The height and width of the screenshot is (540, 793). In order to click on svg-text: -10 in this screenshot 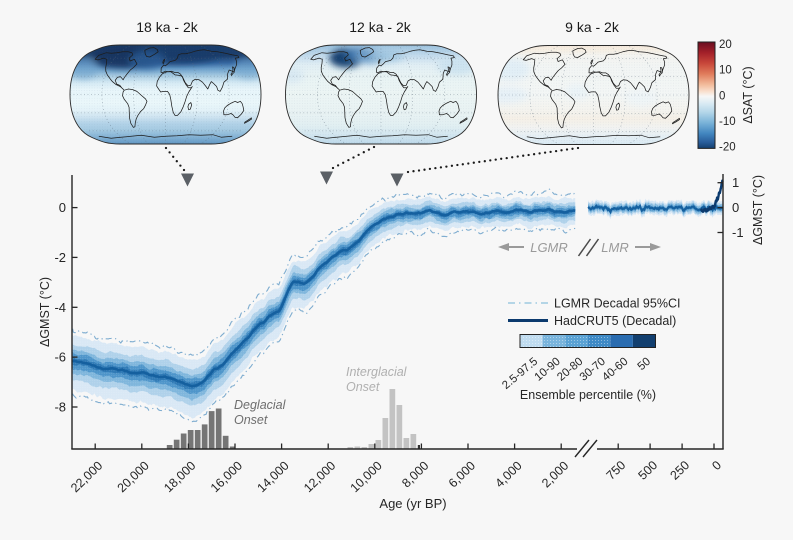, I will do `click(727, 122)`.